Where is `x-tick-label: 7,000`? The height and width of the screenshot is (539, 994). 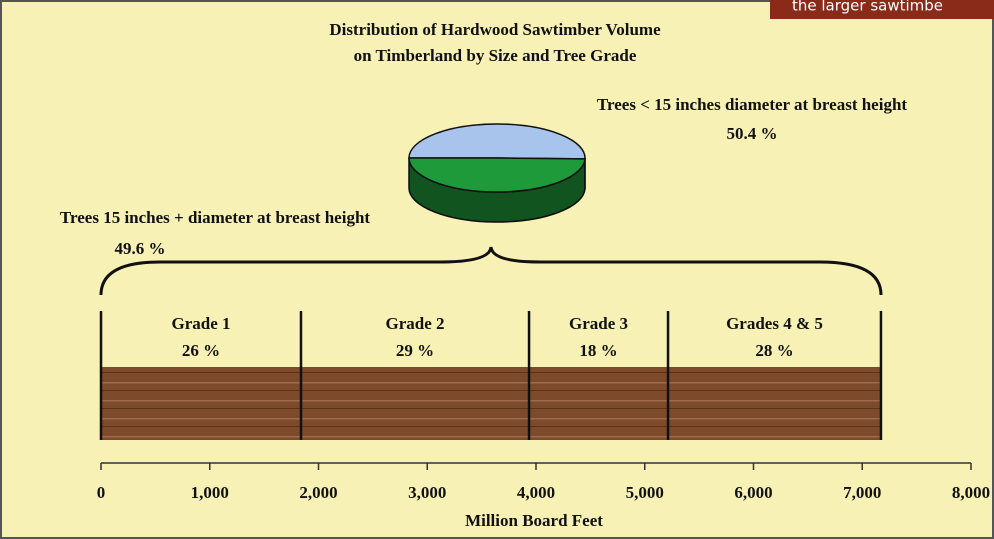
x-tick-label: 7,000 is located at coordinates (862, 492).